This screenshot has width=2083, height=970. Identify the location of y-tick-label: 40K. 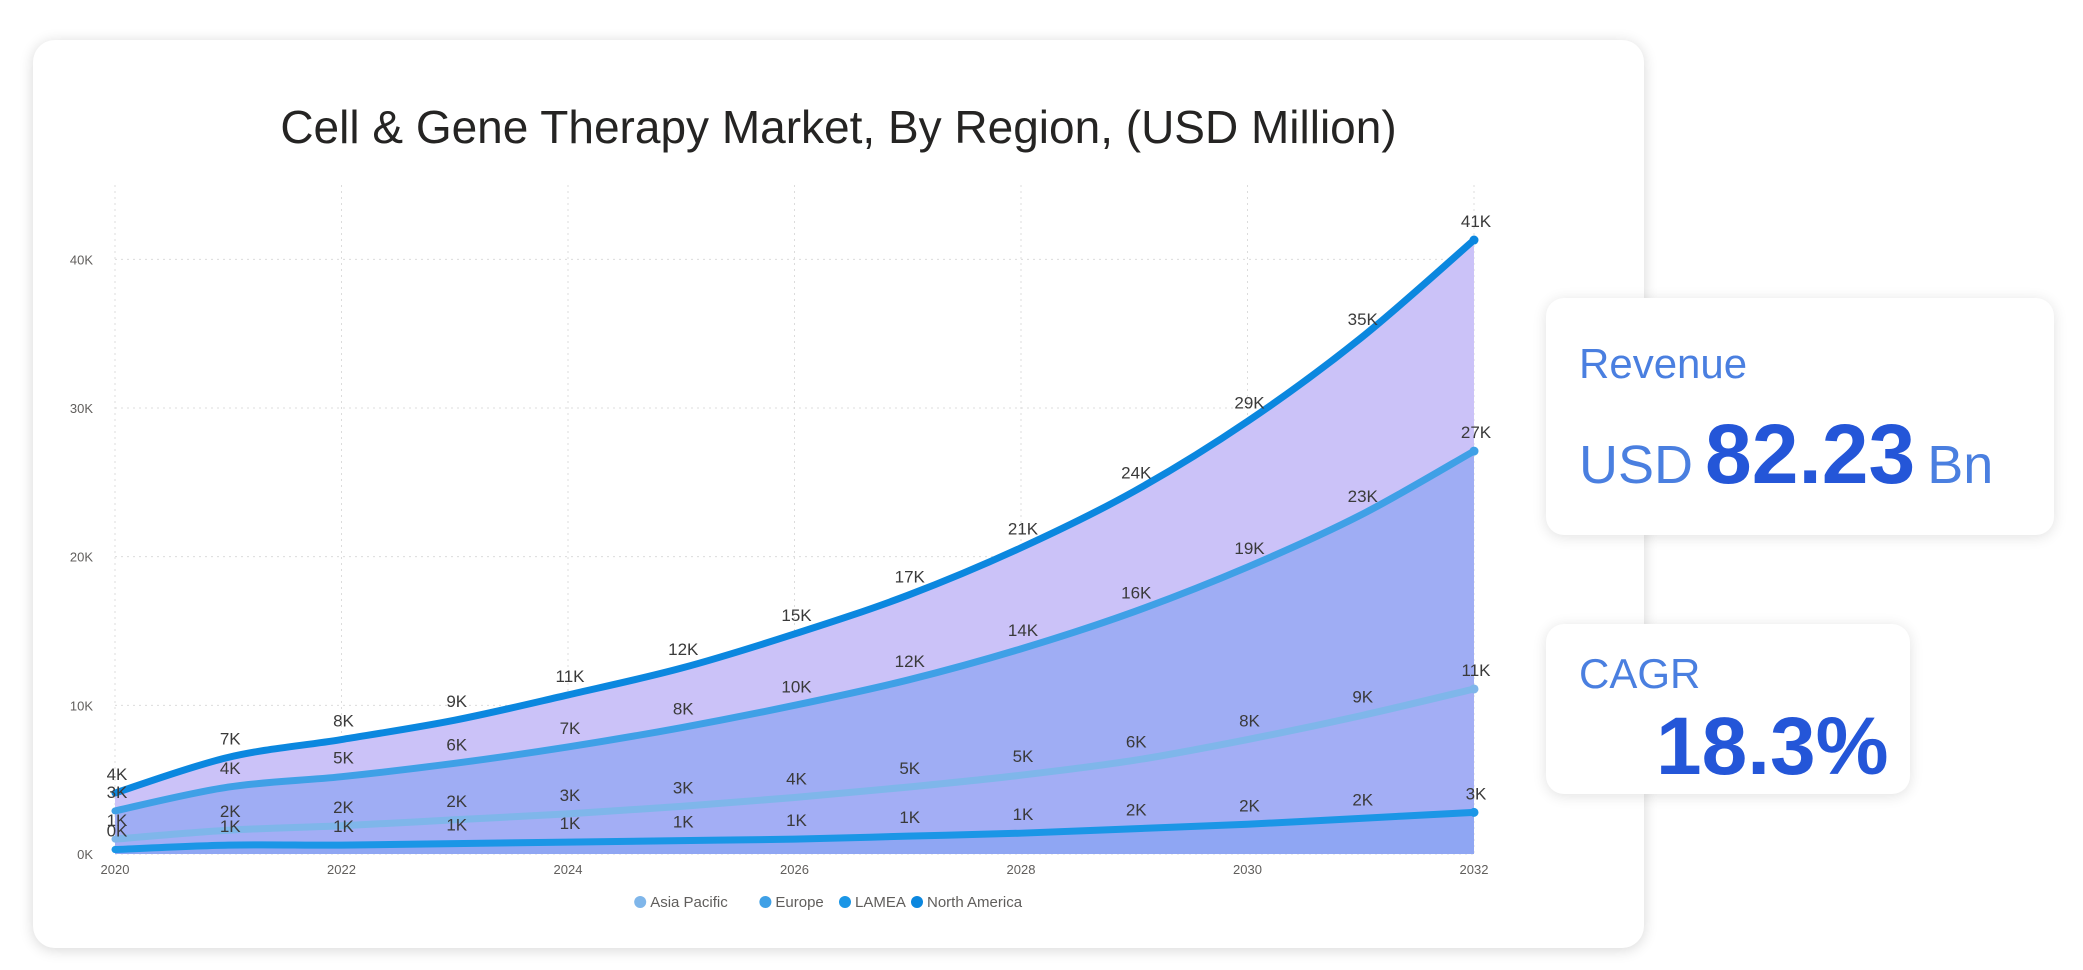
(81, 259).